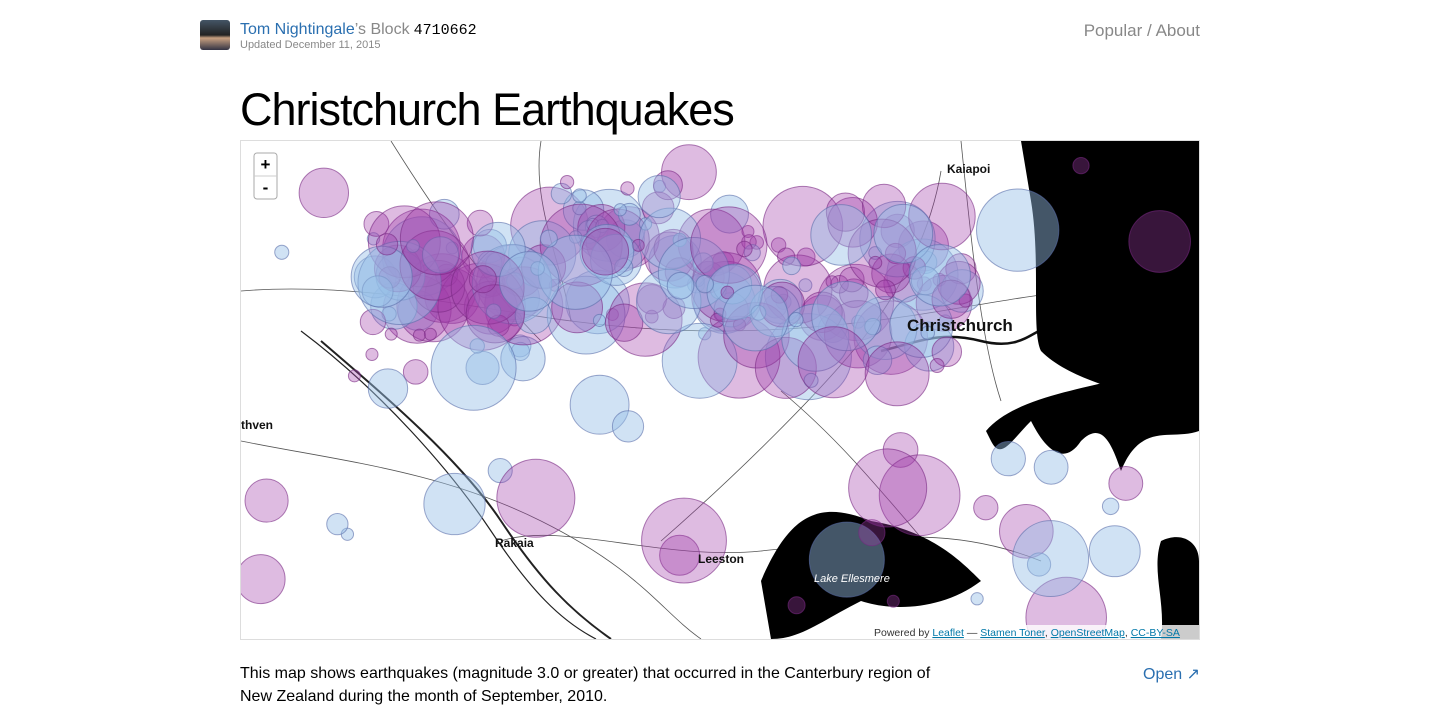 This screenshot has height=708, width=1440. What do you see at coordinates (968, 169) in the screenshot?
I see `place-label: Kaiapoi` at bounding box center [968, 169].